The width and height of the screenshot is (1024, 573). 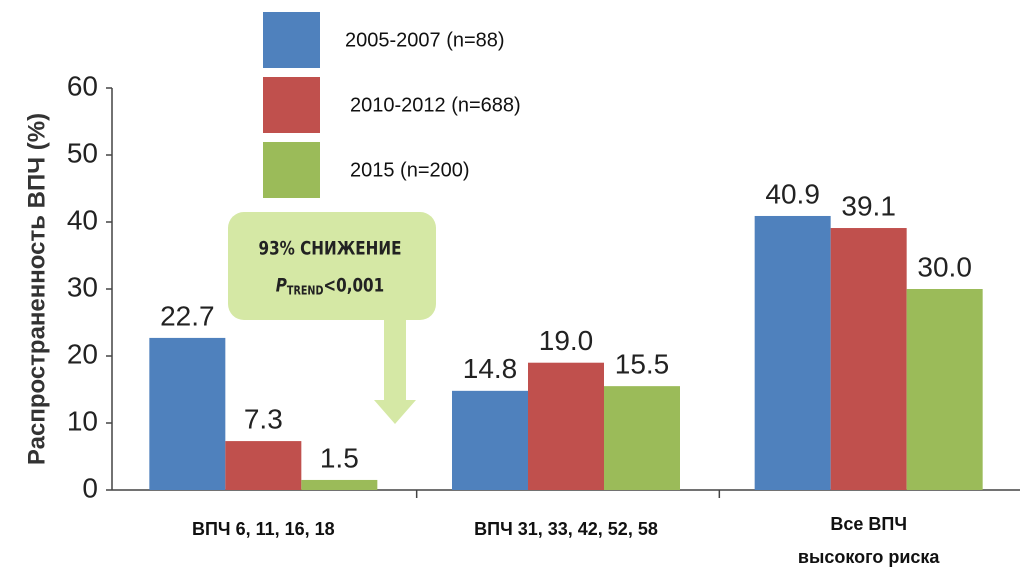 I want to click on legend-label: 2005-2007 (n=88), so click(x=425, y=40).